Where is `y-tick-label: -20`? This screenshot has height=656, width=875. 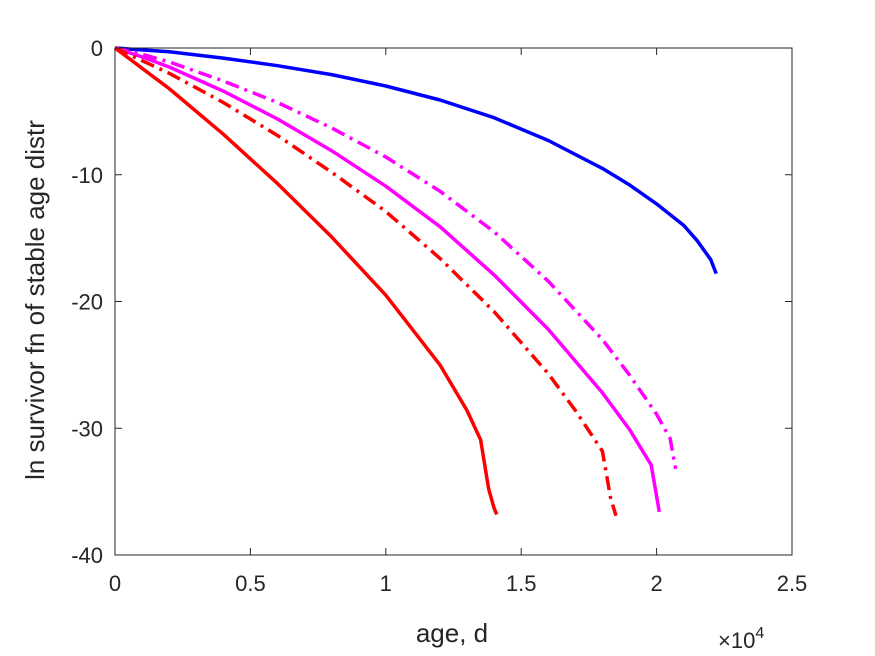
y-tick-label: -20 is located at coordinates (87, 302).